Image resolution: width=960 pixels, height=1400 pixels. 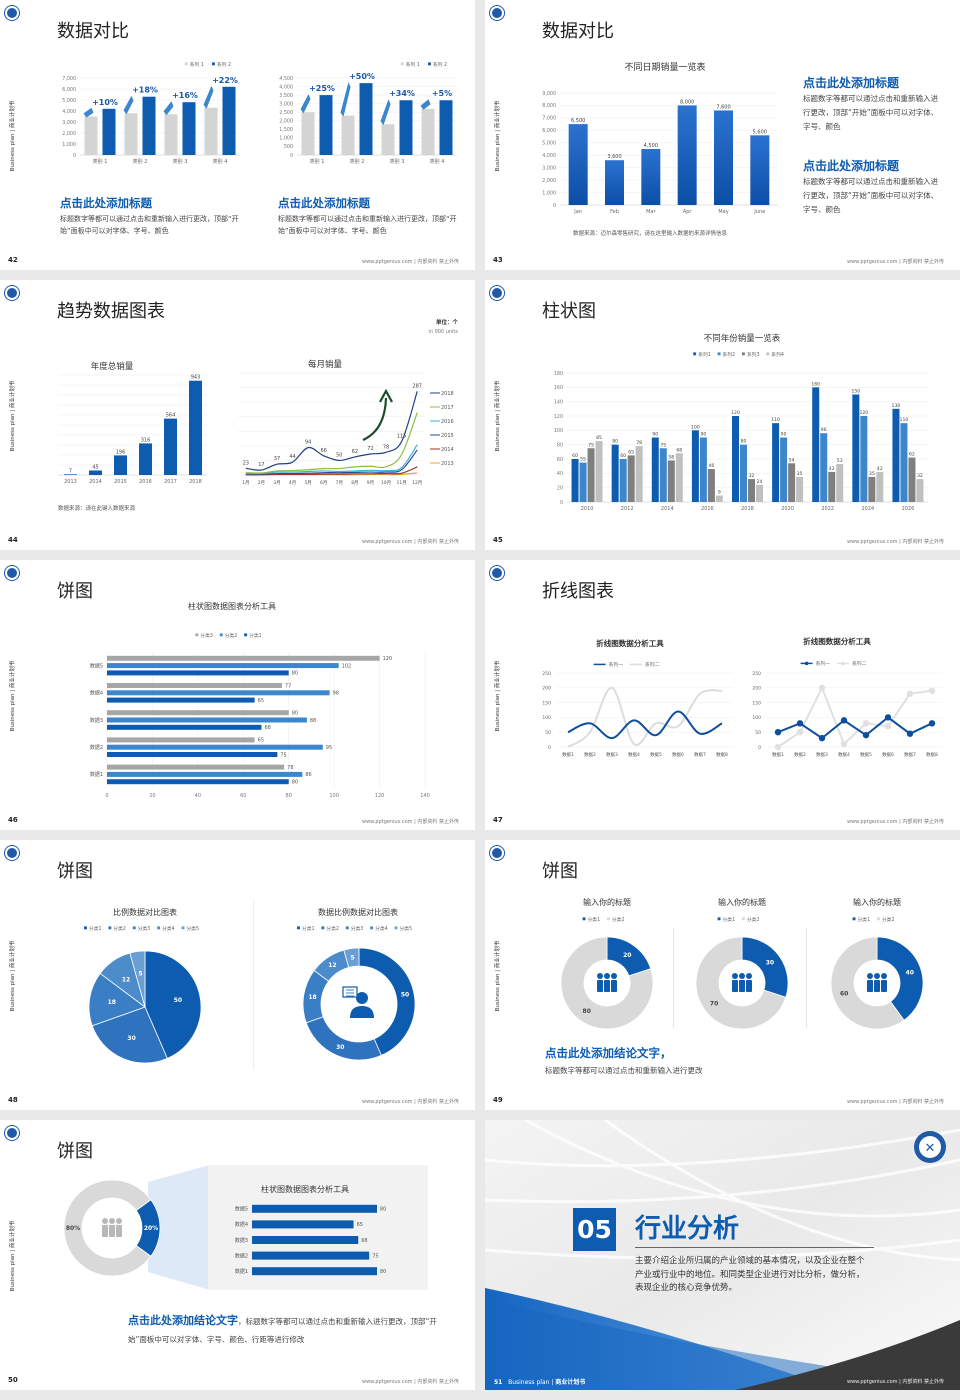 What do you see at coordinates (228, 635) in the screenshot?
I see `legend-item: 分类2` at bounding box center [228, 635].